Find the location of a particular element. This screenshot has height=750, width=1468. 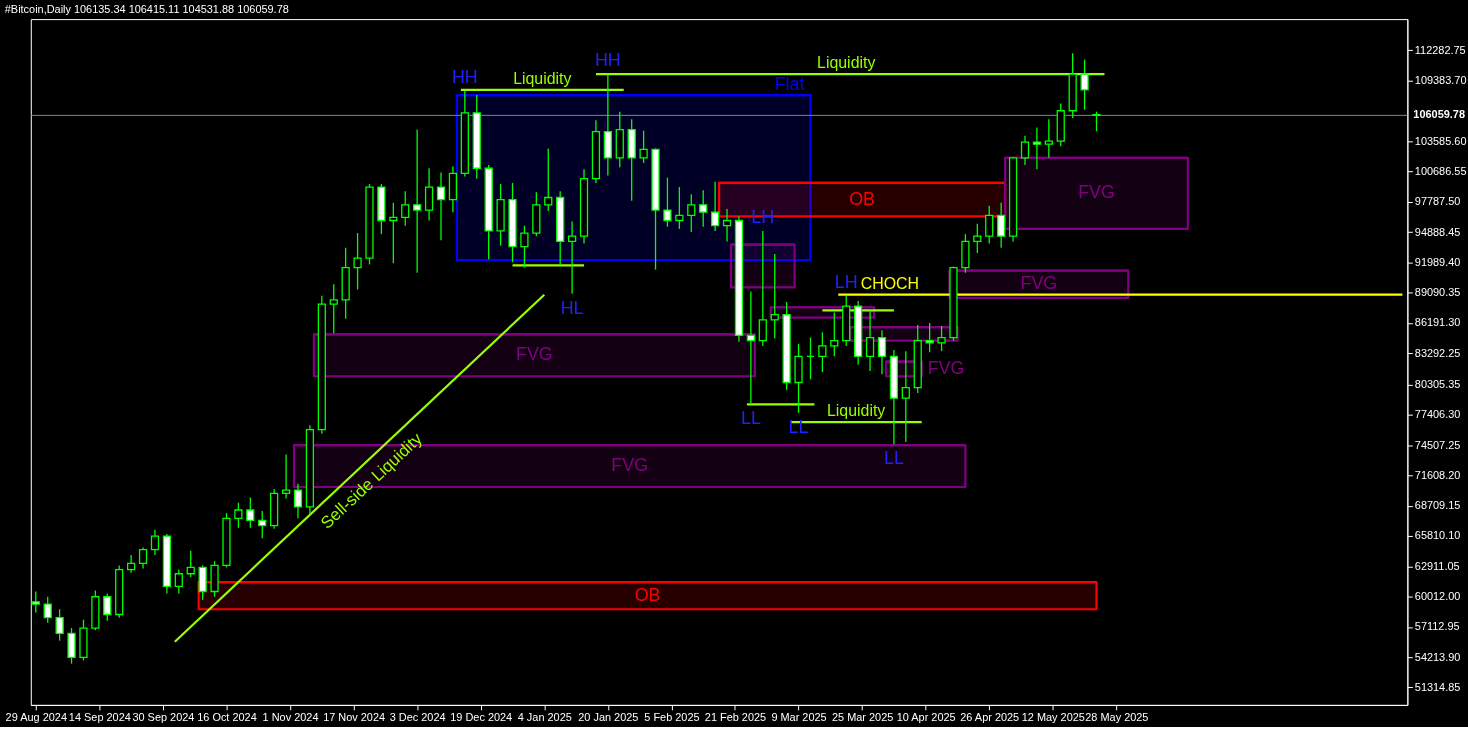

y-tick-label: 112282.75 is located at coordinates (1440, 49).